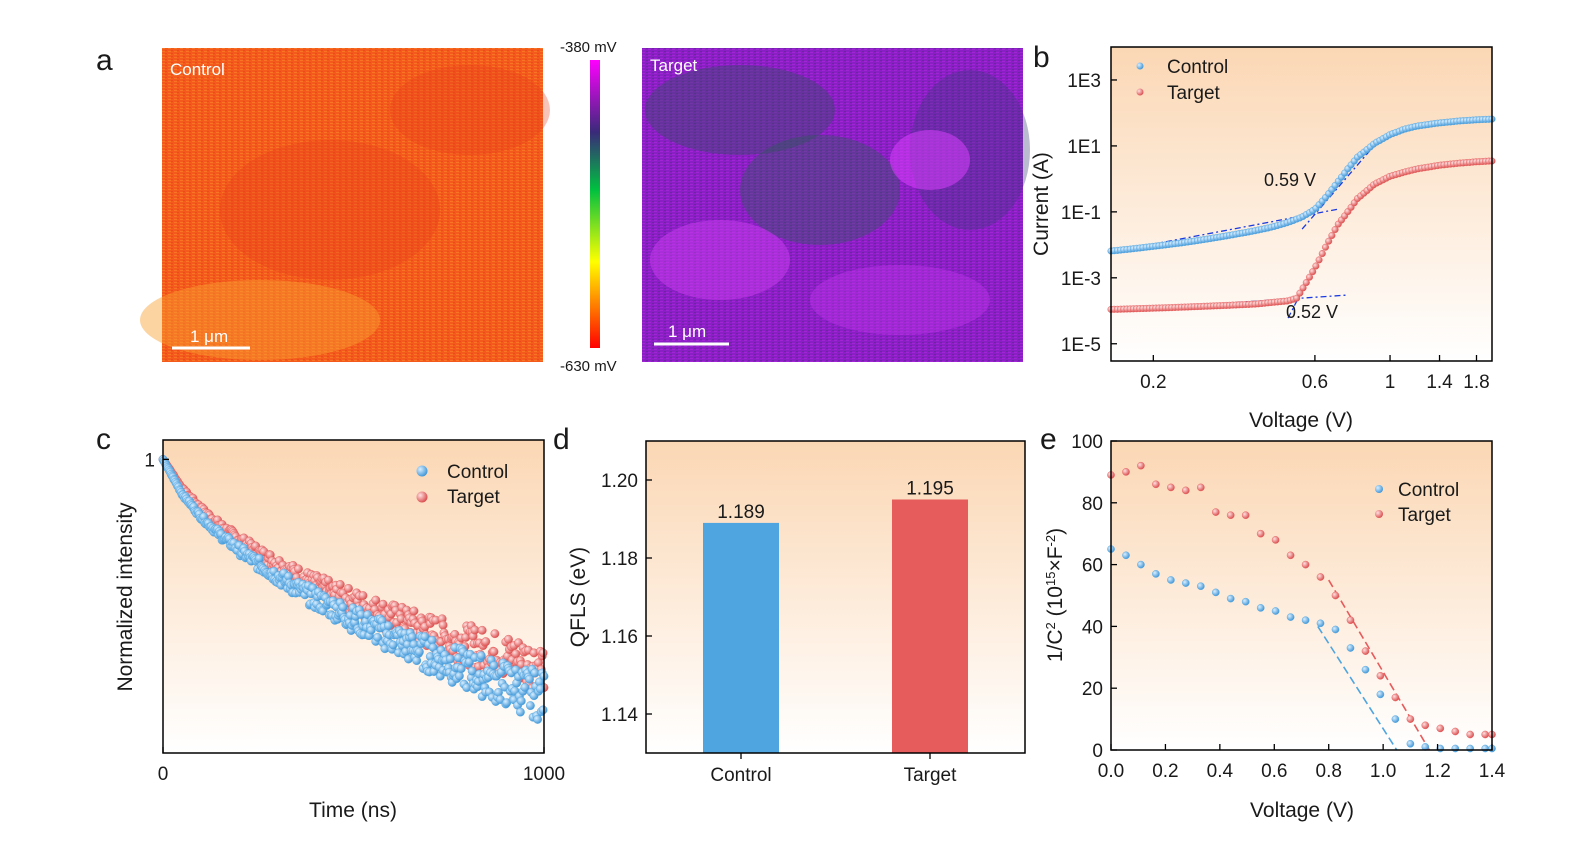 The width and height of the screenshot is (1596, 844). I want to click on x-tick-label-c: 0, so click(163, 774).